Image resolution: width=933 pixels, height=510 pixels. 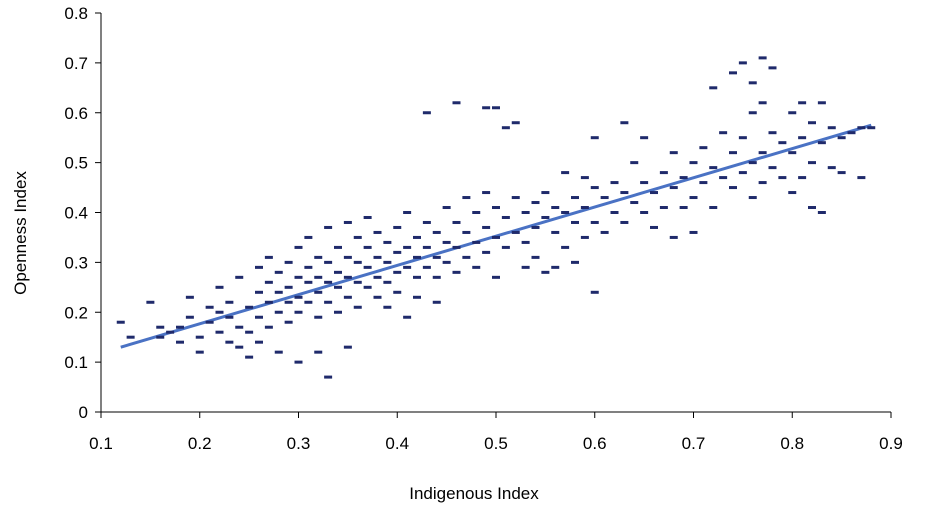 What do you see at coordinates (496, 443) in the screenshot?
I see `x-tick-label: 0.5` at bounding box center [496, 443].